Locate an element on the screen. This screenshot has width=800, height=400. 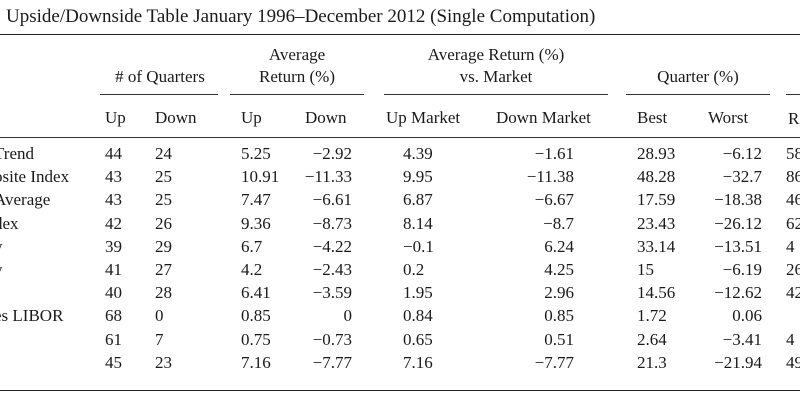
cell-partial: 26 is located at coordinates (793, 269).